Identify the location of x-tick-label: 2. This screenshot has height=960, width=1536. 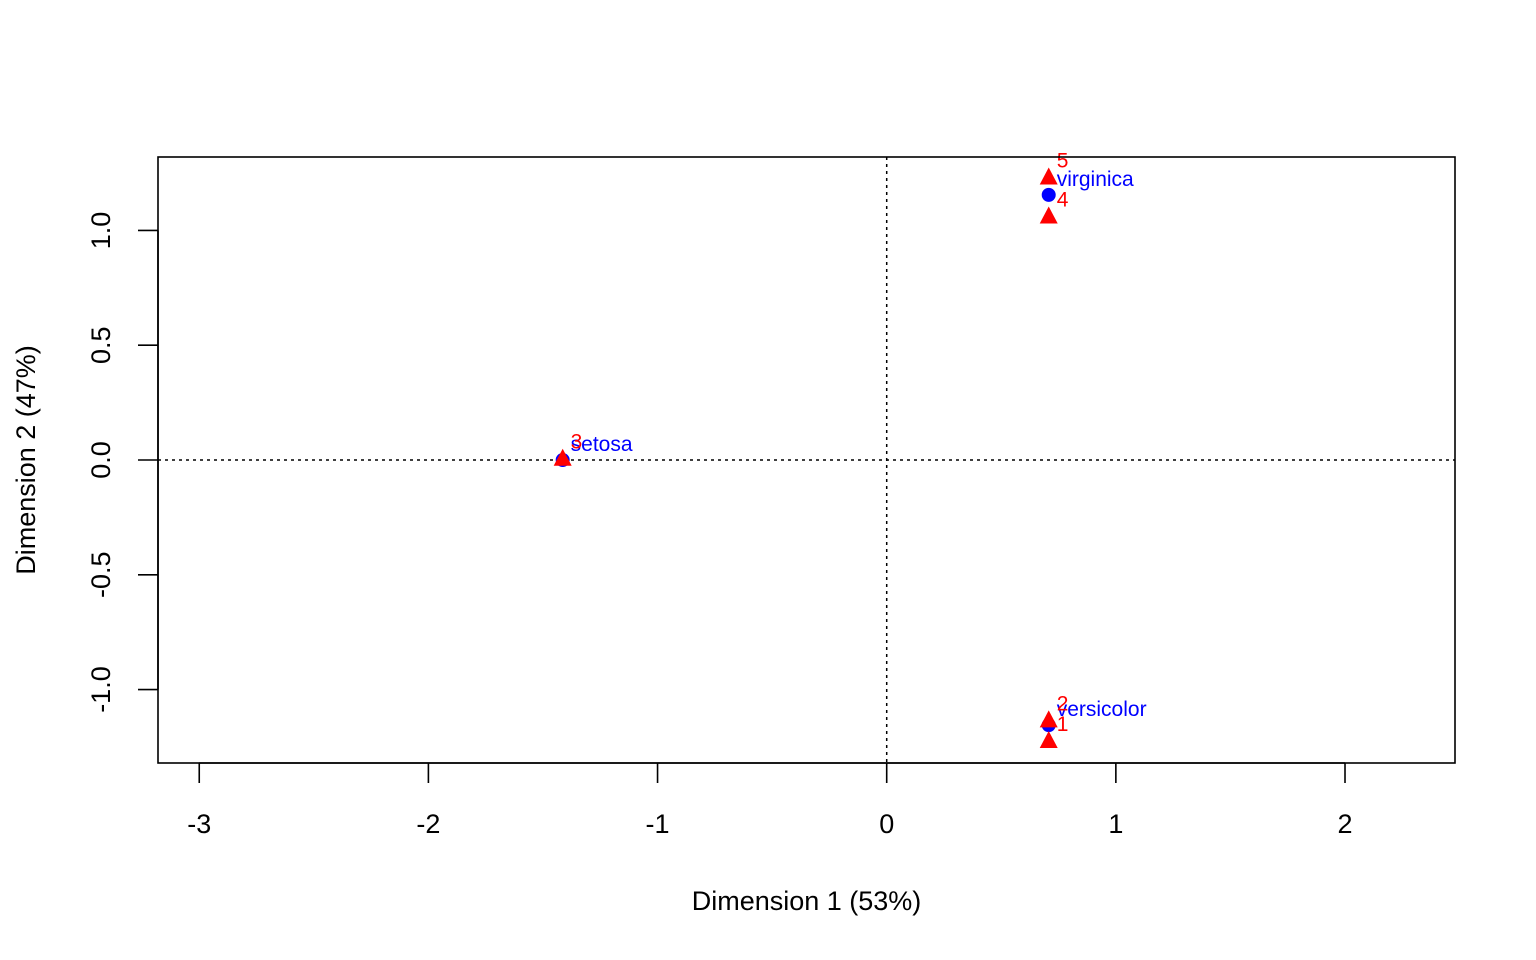
(1344, 824).